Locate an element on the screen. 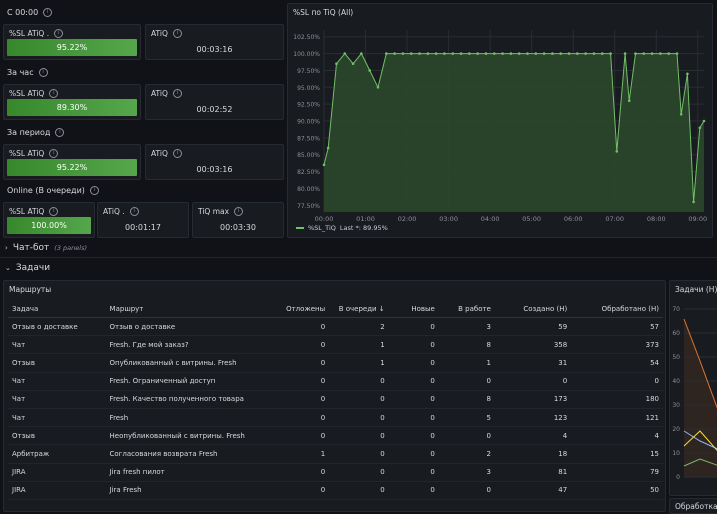 Image resolution: width=717 pixels, height=514 pixels. chart-legend: %SL_TiQ Last *: 89.95% is located at coordinates (342, 228).